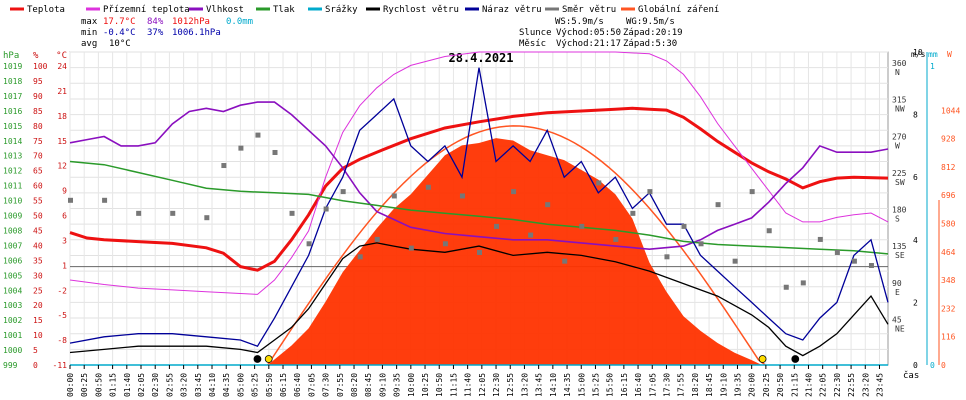 The height and width of the screenshot is (400, 966). I want to click on humidity-axis-tick: 55, so click(38, 201).